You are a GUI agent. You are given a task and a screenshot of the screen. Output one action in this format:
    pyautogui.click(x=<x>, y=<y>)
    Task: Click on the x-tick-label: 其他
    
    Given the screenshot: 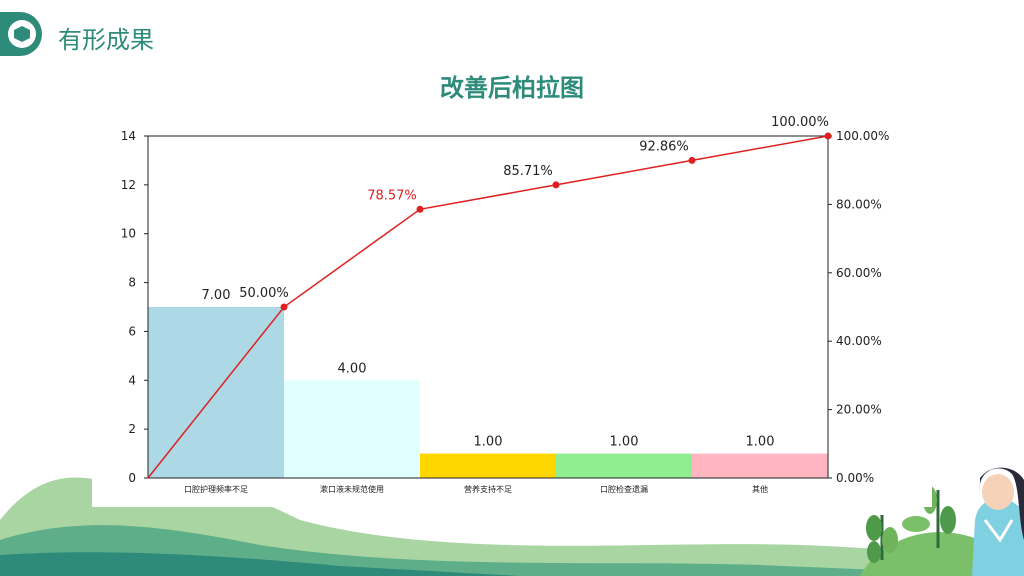 What is the action you would take?
    pyautogui.click(x=760, y=489)
    